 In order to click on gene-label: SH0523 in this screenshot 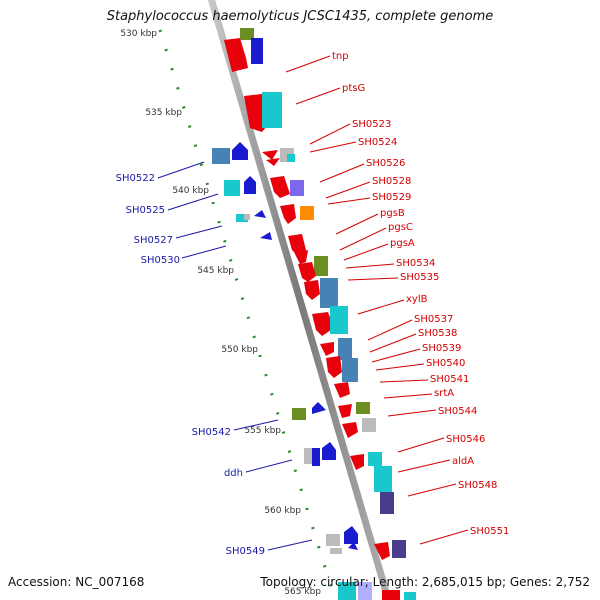, I will do `click(371, 124)`.